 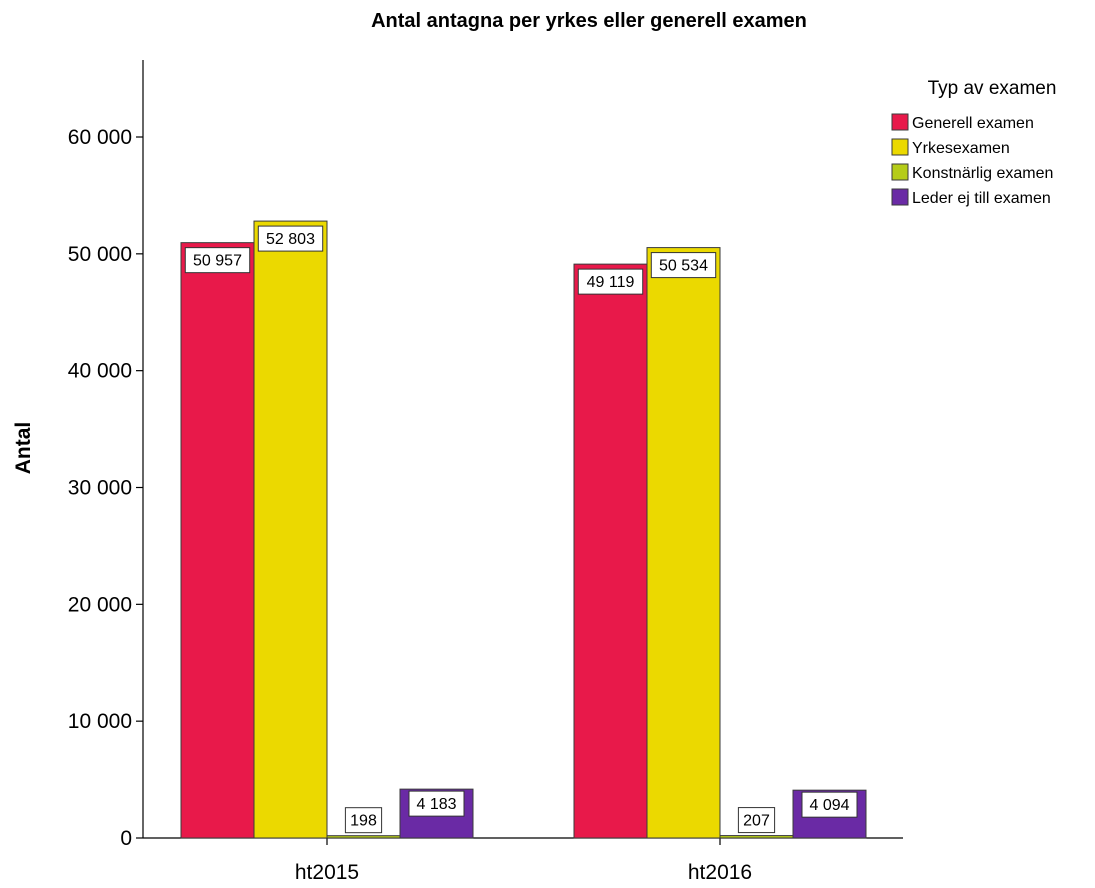 I want to click on legend-label: Yrkesexamen, so click(x=961, y=148).